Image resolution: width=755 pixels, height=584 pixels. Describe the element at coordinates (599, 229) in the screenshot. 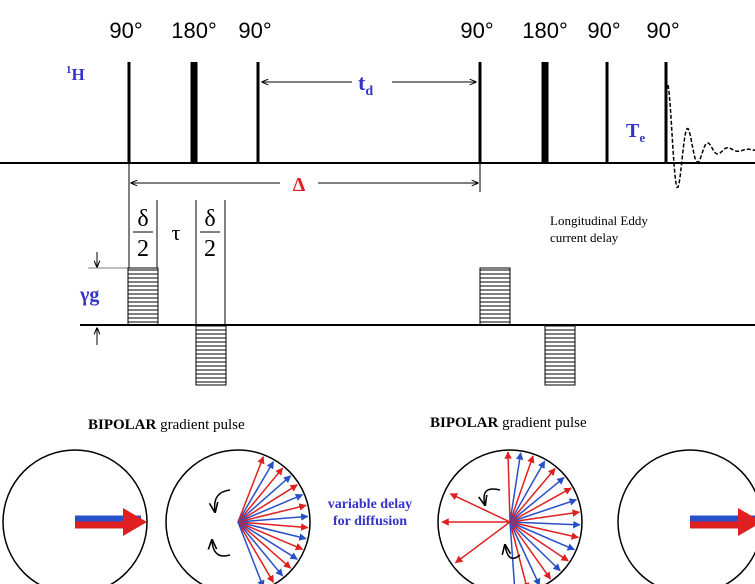

I see `eddy-label: Longitudinal Eddy current delay` at that location.